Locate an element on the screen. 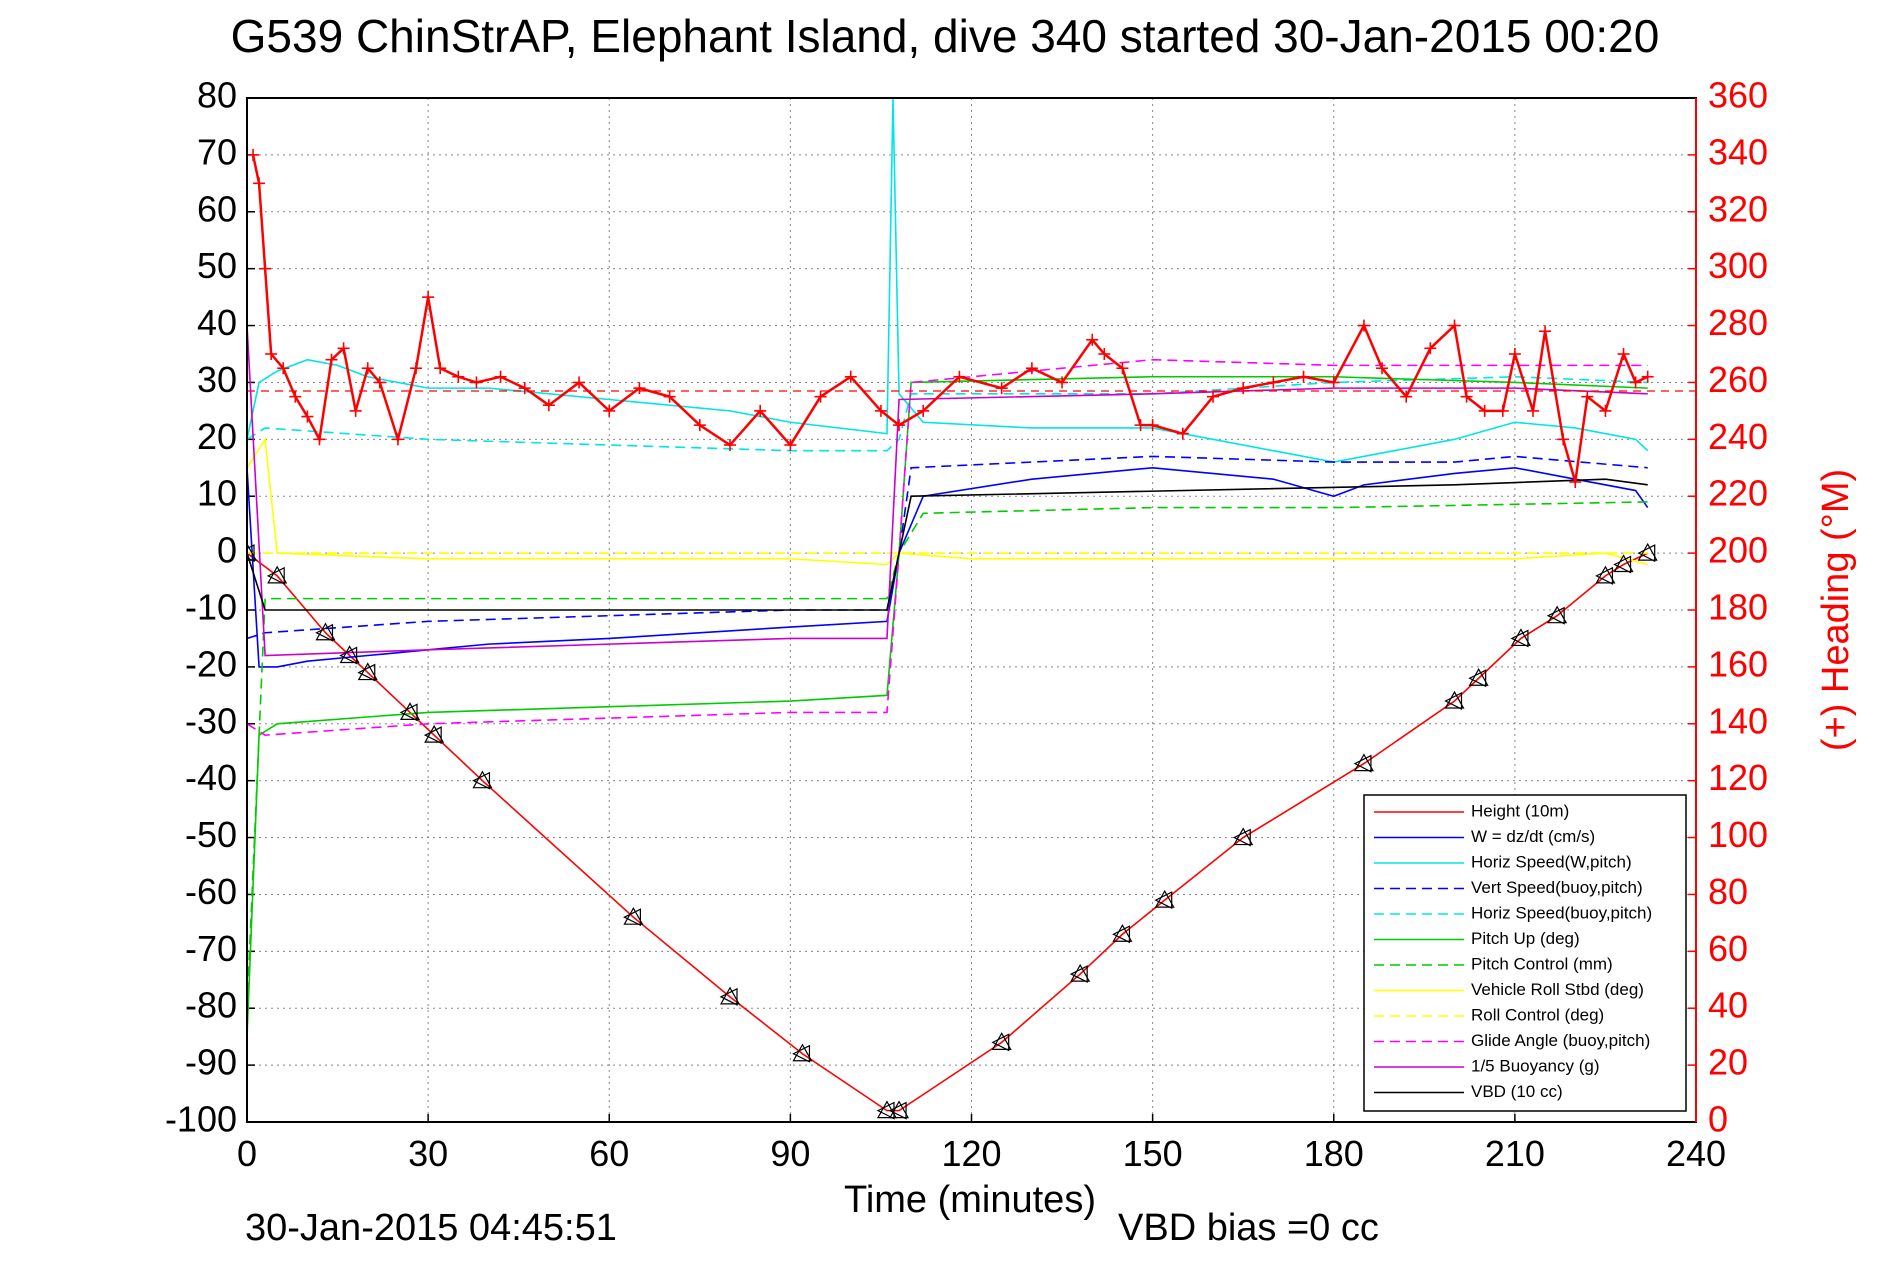  y-tick-label: -80 is located at coordinates (211, 1005).